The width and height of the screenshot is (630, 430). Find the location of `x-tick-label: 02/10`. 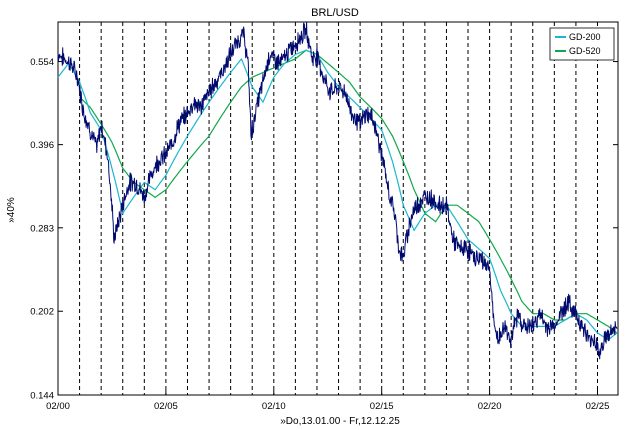

x-tick-label: 02/10 is located at coordinates (274, 406).